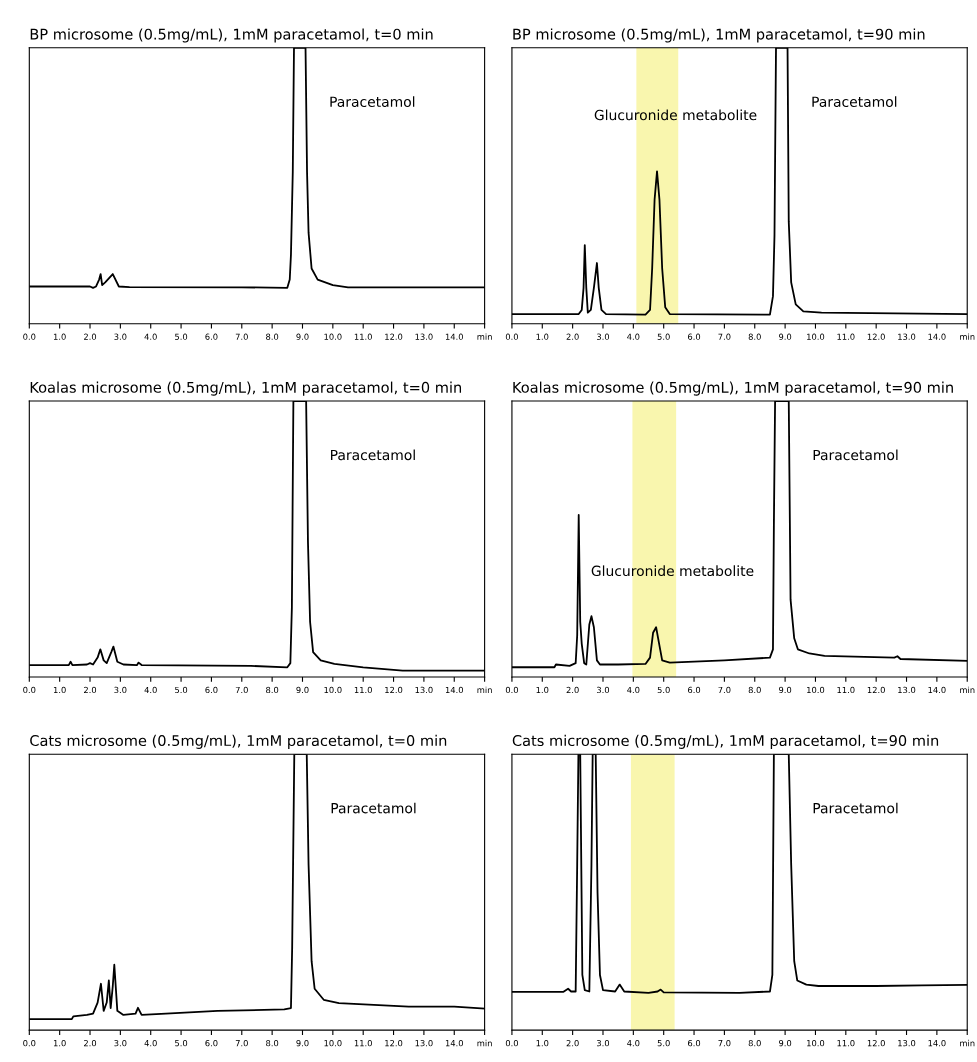 The width and height of the screenshot is (977, 1062). What do you see at coordinates (719, 35) in the screenshot?
I see `chart-title: BP microsome (0.5mg/mL), 1mM paracetamol, t=90 min` at bounding box center [719, 35].